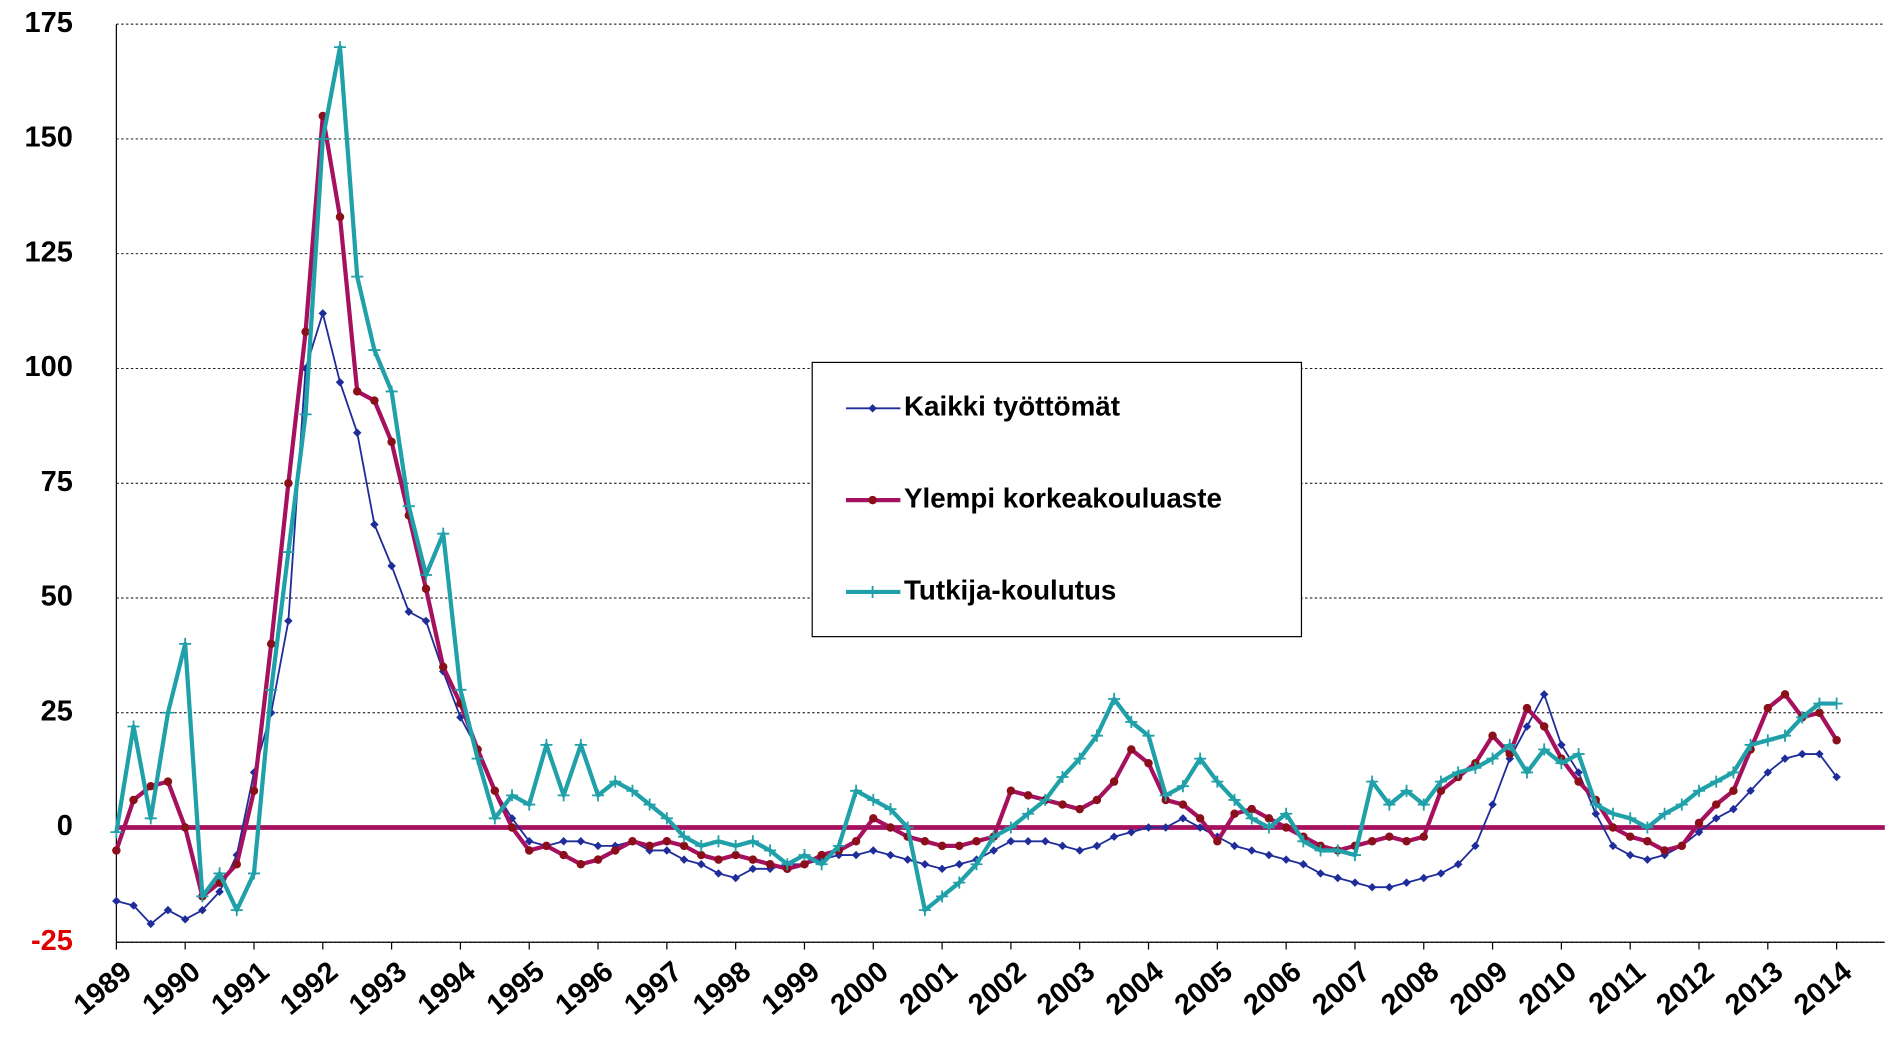  Describe the element at coordinates (860, 989) in the screenshot. I see `x-tick-label: 2000` at that location.